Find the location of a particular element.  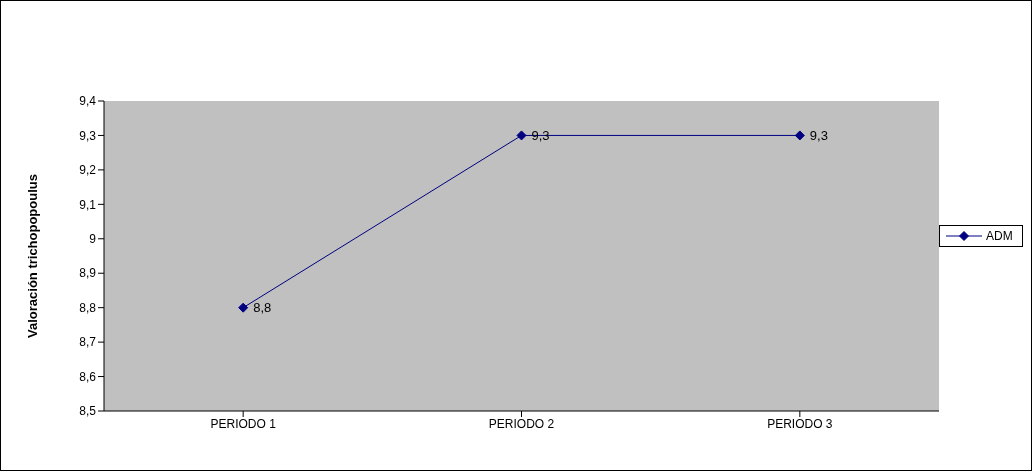

y-tick-label: 9,4 is located at coordinates (88, 101).